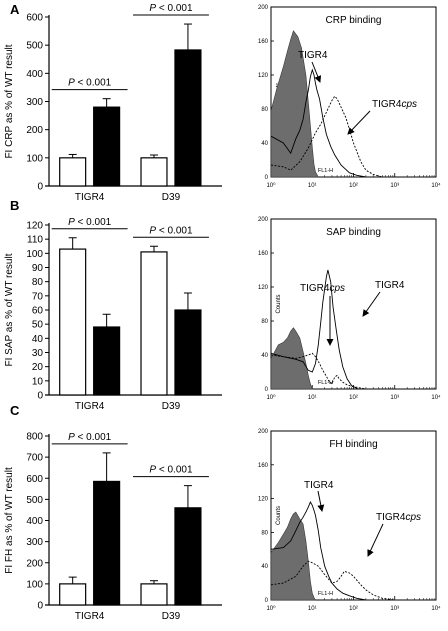 This screenshot has height=631, width=448. I want to click on panel-label: C, so click(15, 410).